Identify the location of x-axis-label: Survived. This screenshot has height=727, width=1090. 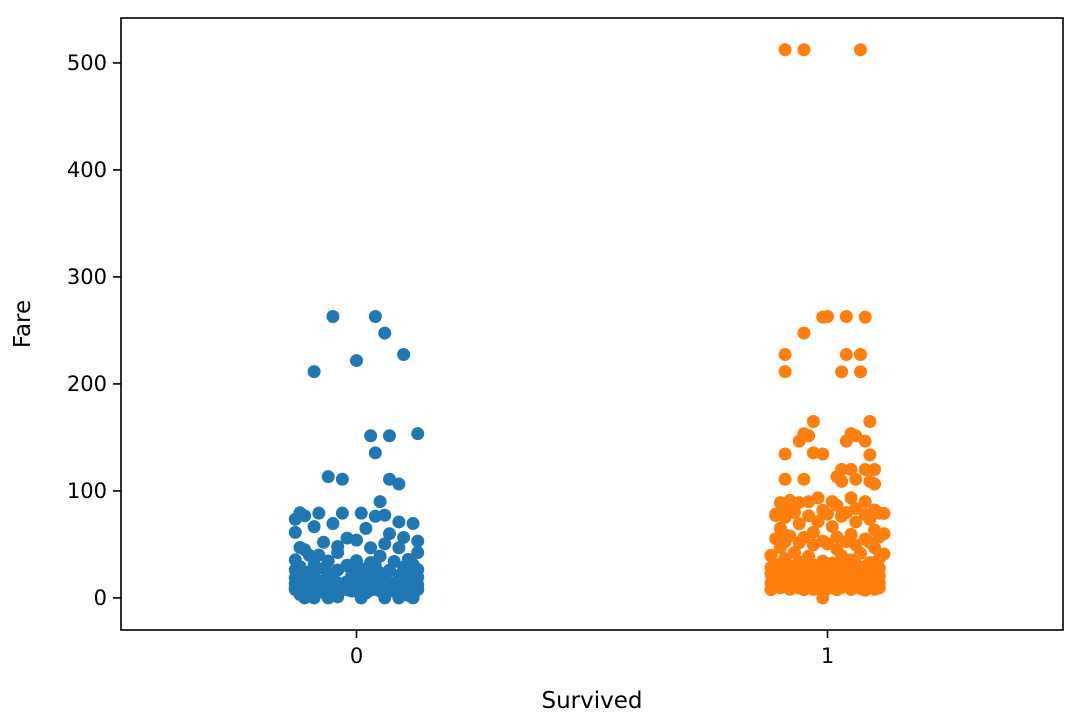
(592, 701).